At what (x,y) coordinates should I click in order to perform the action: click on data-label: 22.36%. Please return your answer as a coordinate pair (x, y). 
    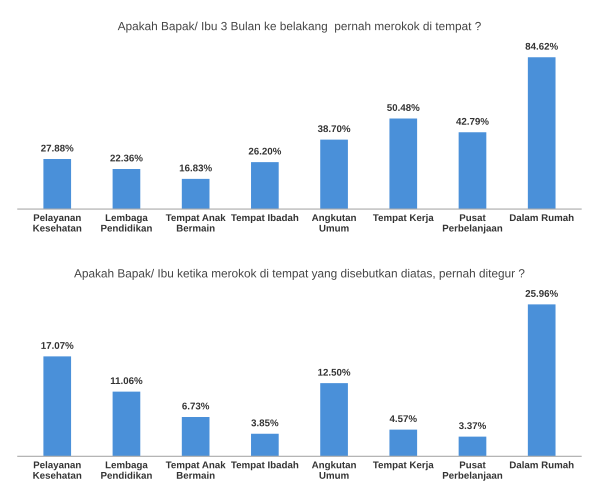
    Looking at the image, I should click on (126, 158).